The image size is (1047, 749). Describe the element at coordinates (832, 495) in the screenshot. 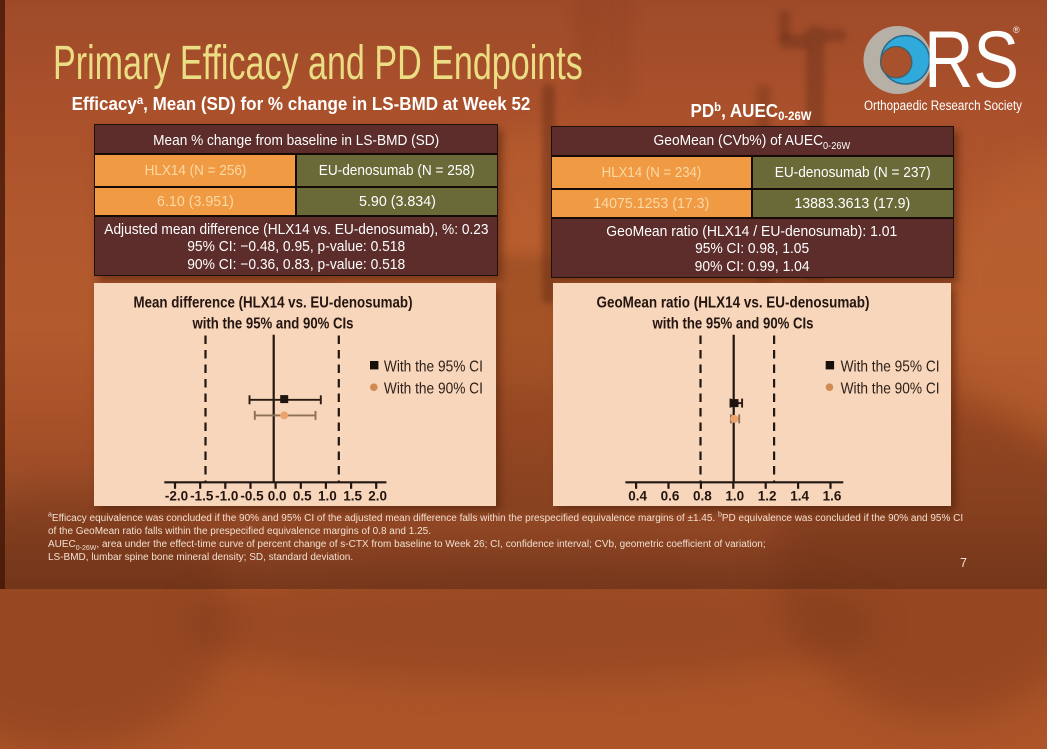

I see `svg-text: 1.6` at that location.